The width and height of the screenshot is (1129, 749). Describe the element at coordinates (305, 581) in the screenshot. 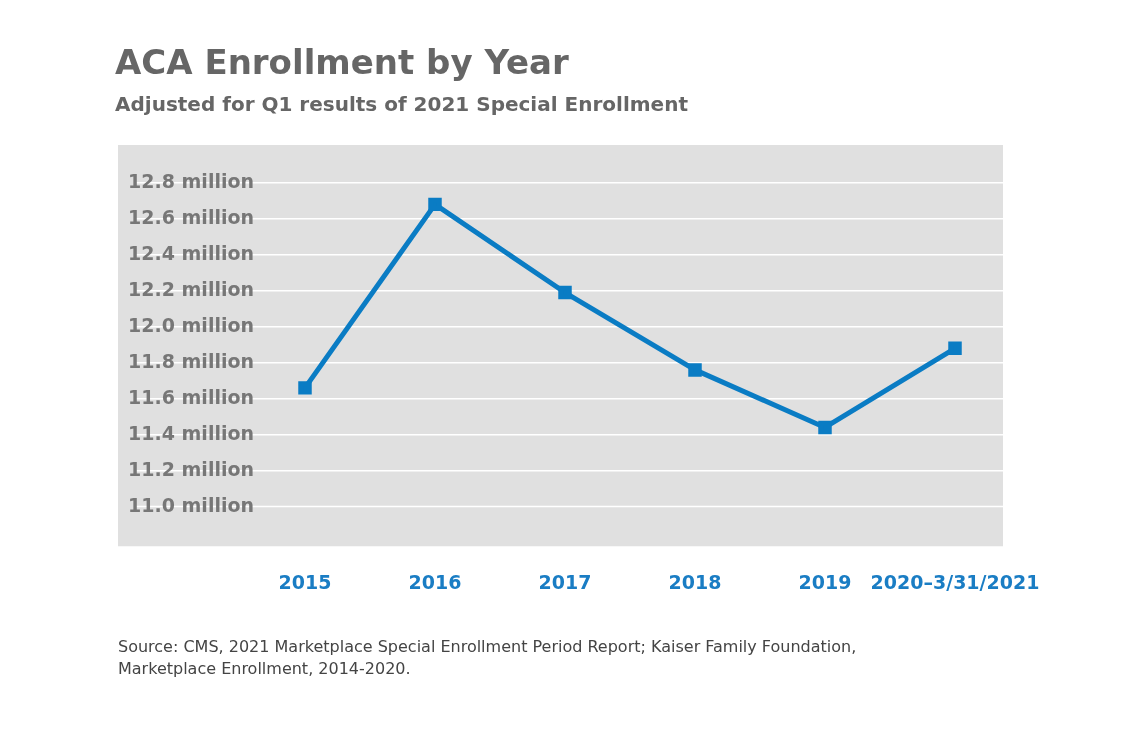

I see `x-tick-label: 2015` at that location.